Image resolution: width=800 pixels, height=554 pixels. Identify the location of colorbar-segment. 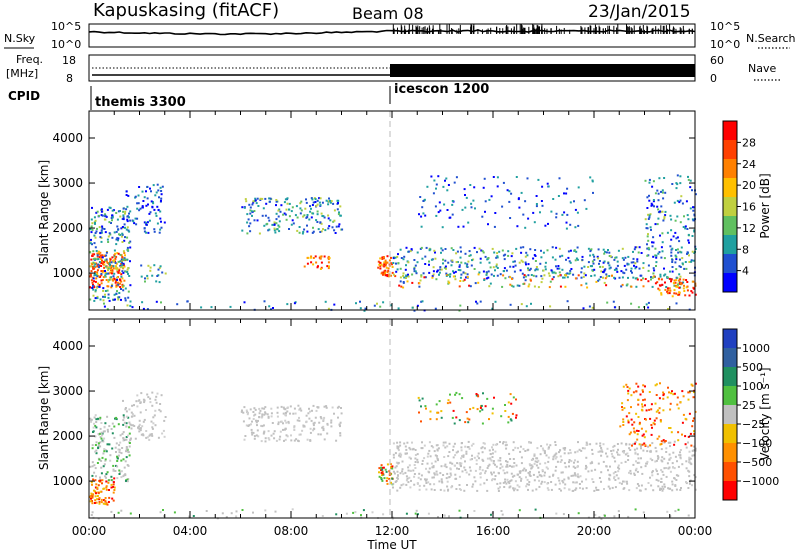
(730, 396).